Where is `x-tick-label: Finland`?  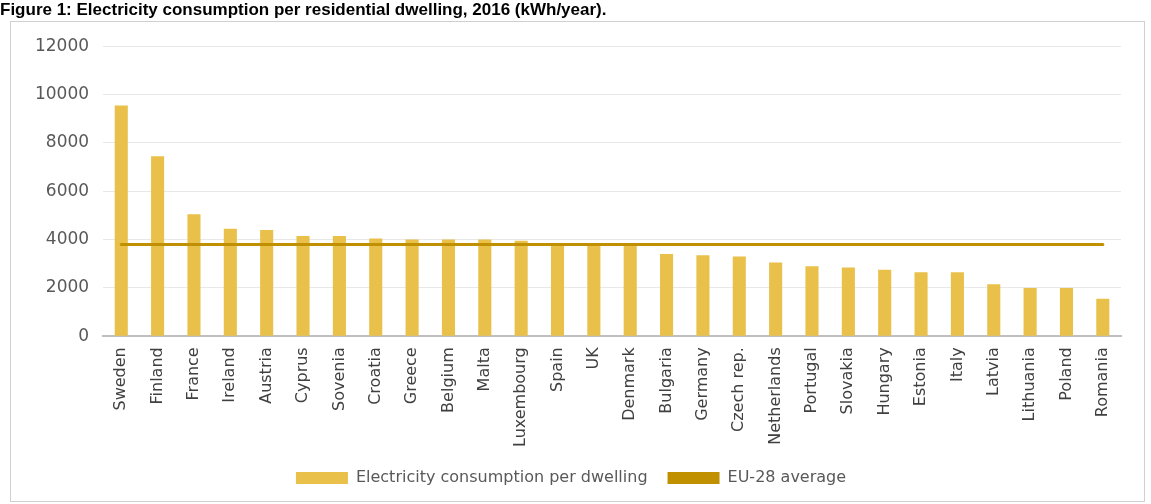
x-tick-label: Finland is located at coordinates (156, 376).